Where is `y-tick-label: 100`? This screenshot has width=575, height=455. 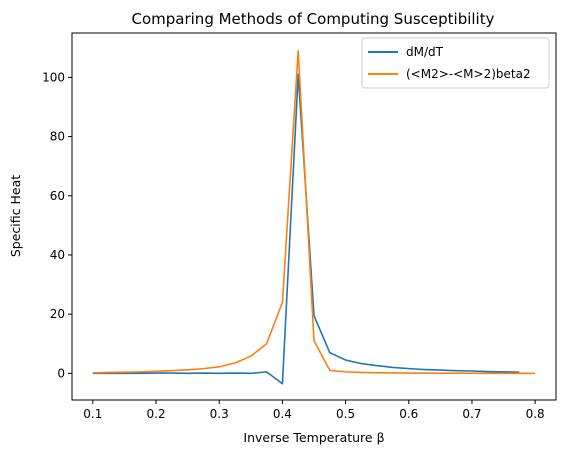
y-tick-label: 100 is located at coordinates (53, 77).